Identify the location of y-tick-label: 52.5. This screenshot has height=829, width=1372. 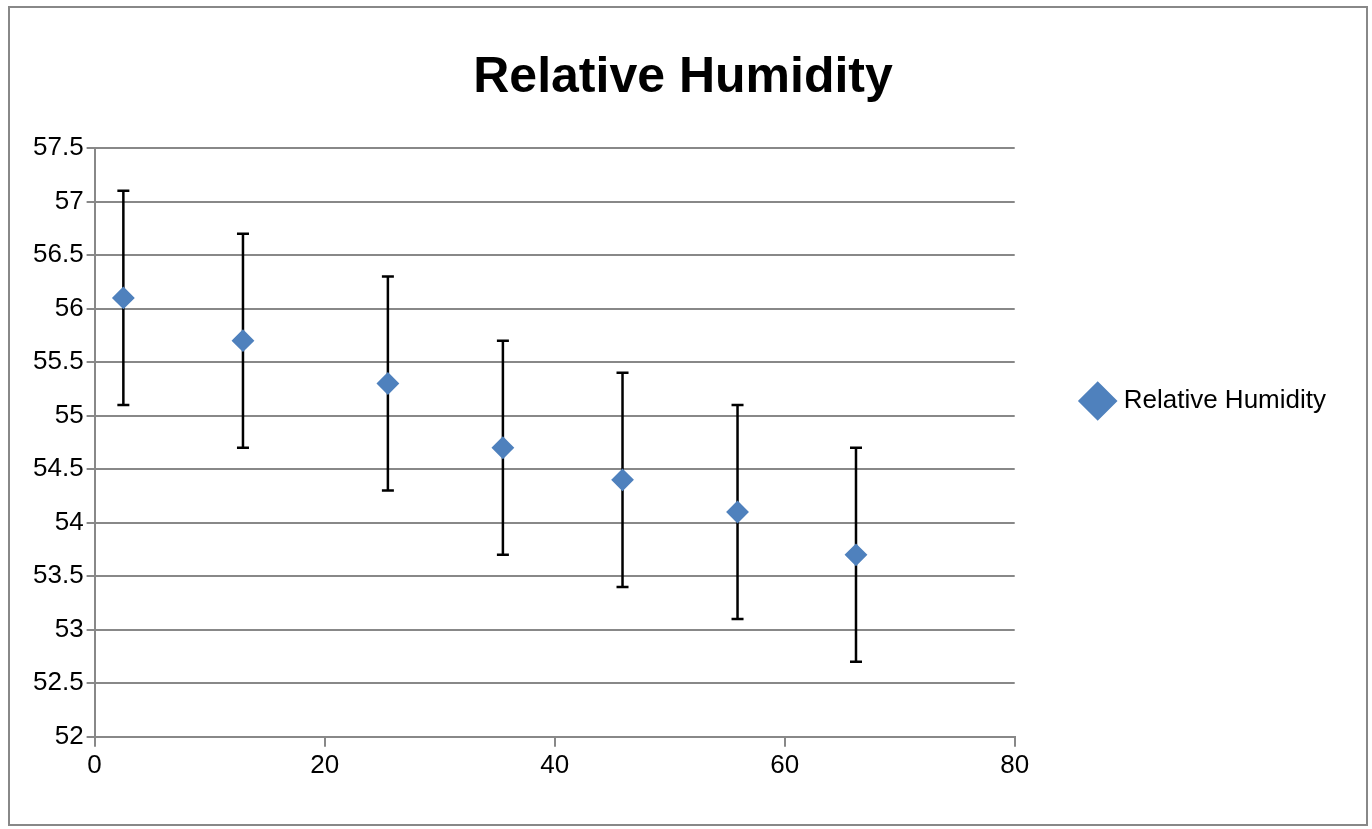
(58, 681).